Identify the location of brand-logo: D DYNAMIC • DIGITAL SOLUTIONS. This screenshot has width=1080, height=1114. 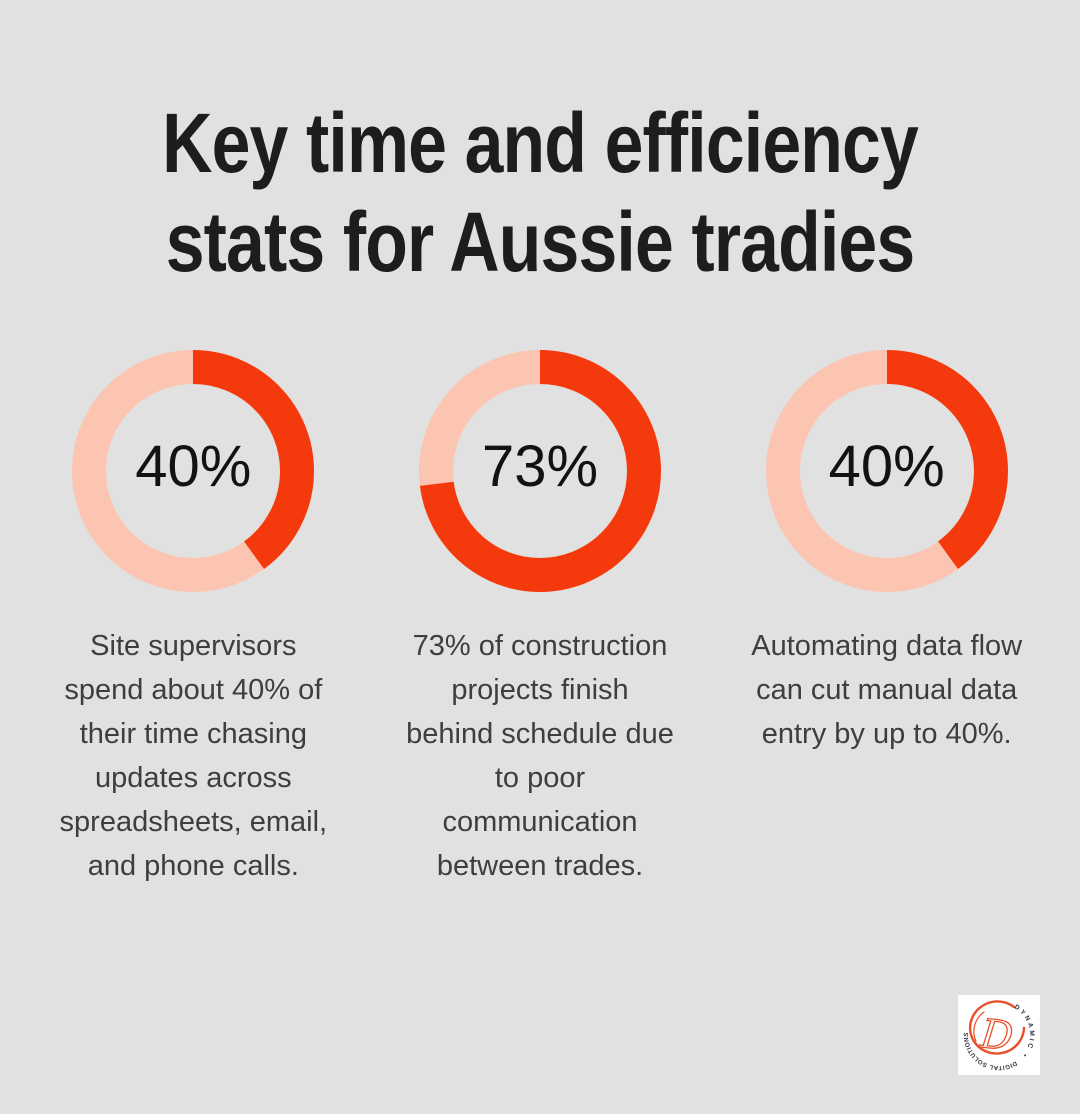
(999, 1035).